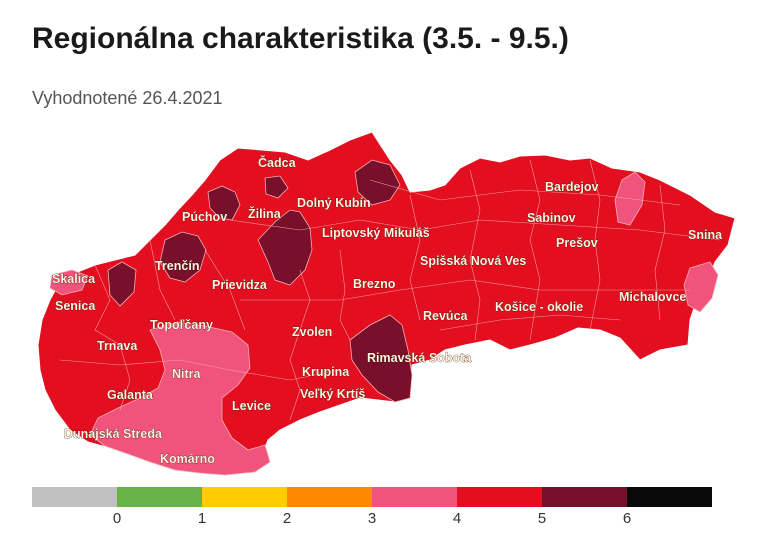 The image size is (768, 559). I want to click on label-brezno: Brezno, so click(374, 284).